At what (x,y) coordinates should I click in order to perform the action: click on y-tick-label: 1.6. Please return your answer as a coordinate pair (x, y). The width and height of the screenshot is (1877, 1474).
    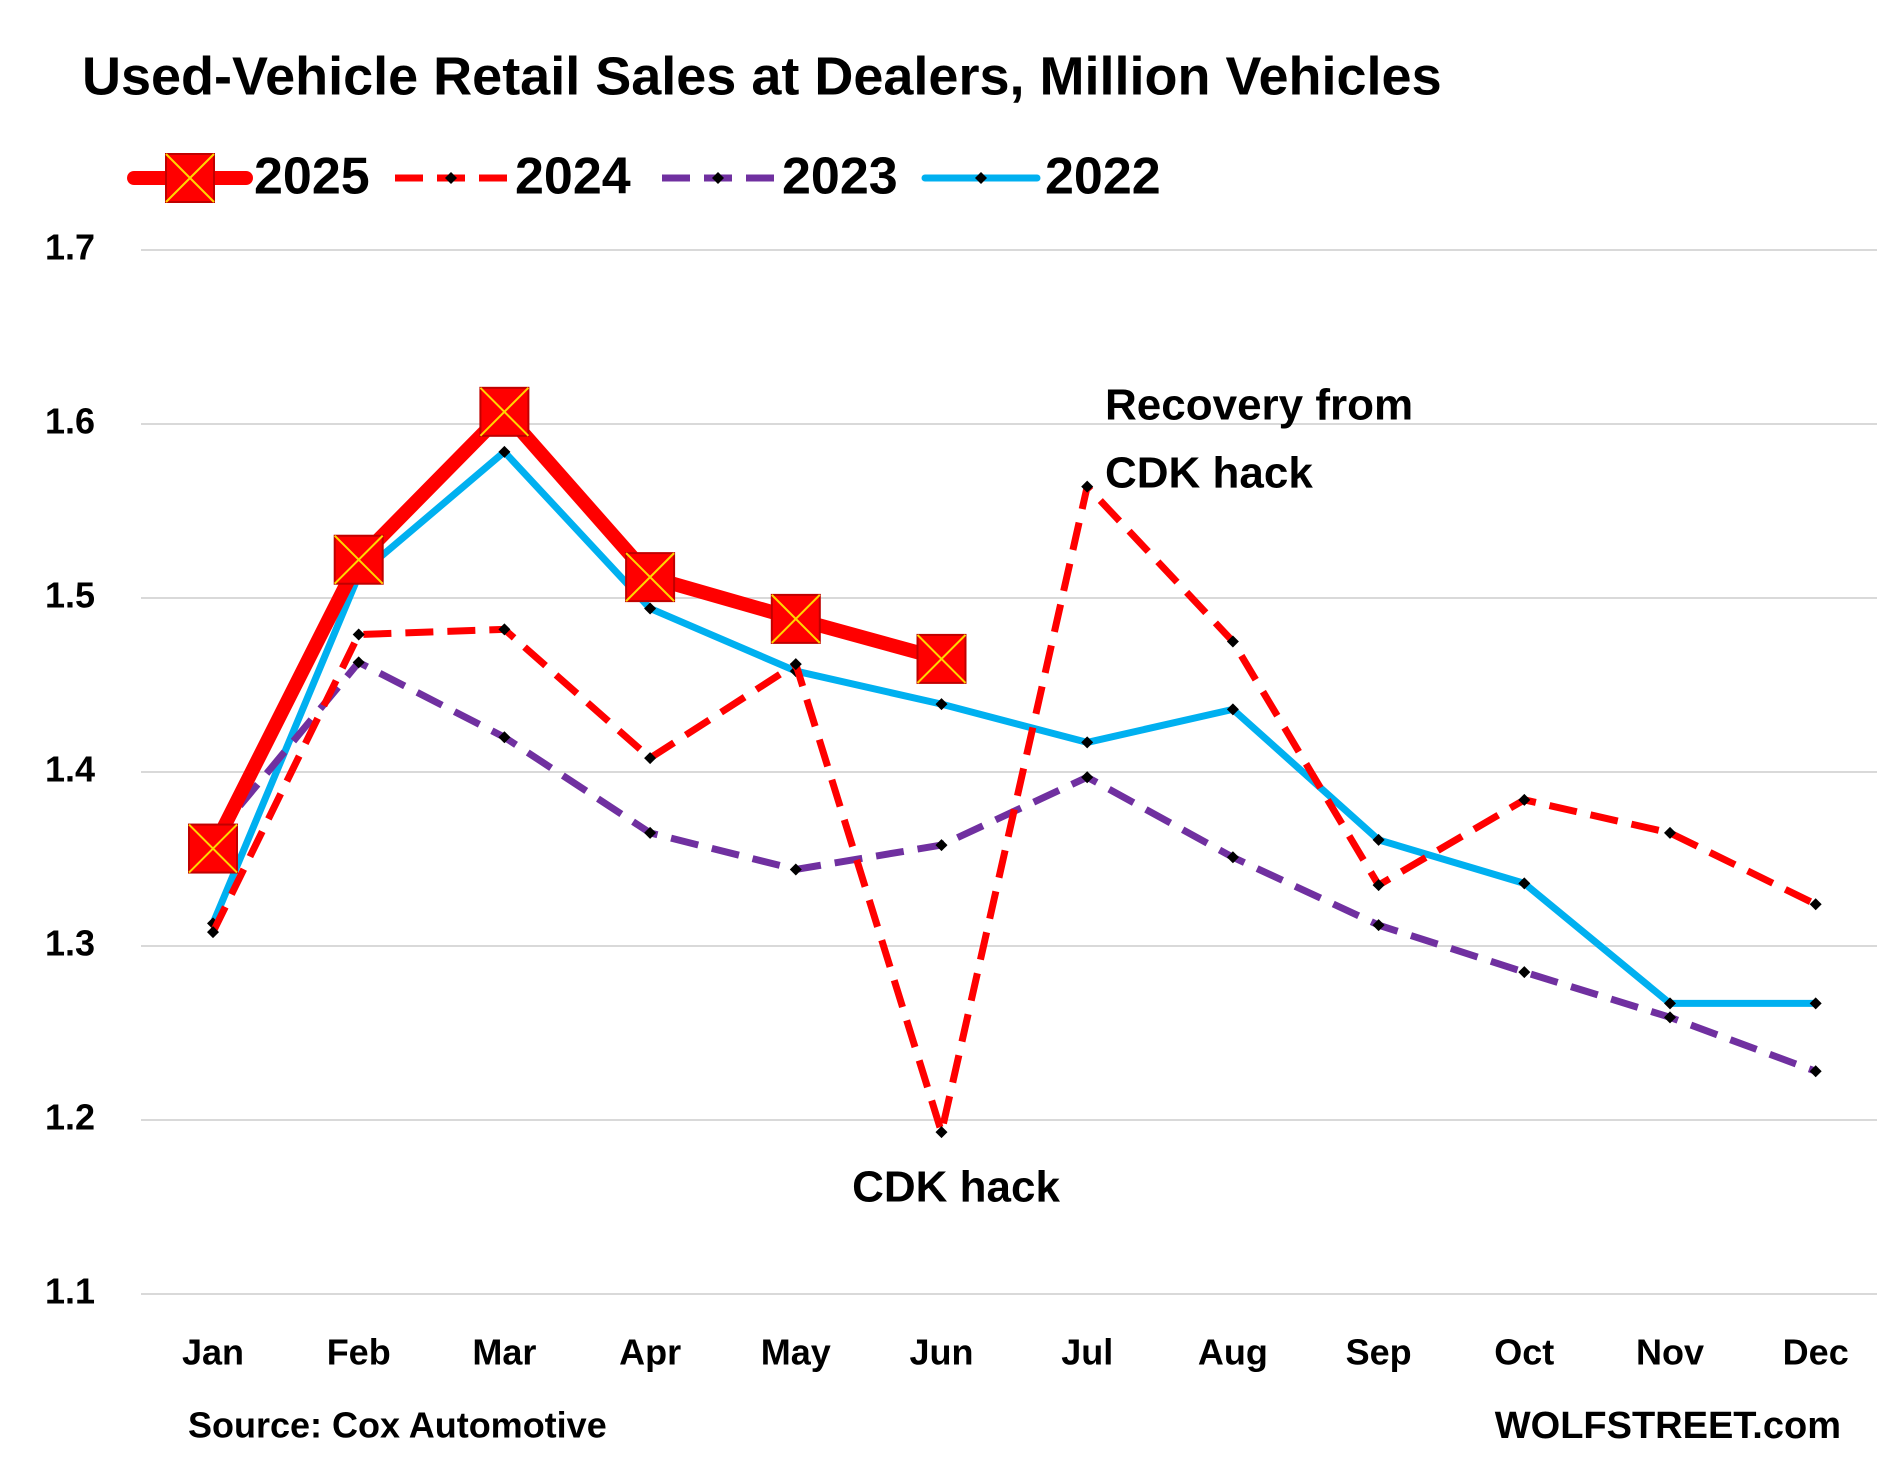
    Looking at the image, I should click on (70, 421).